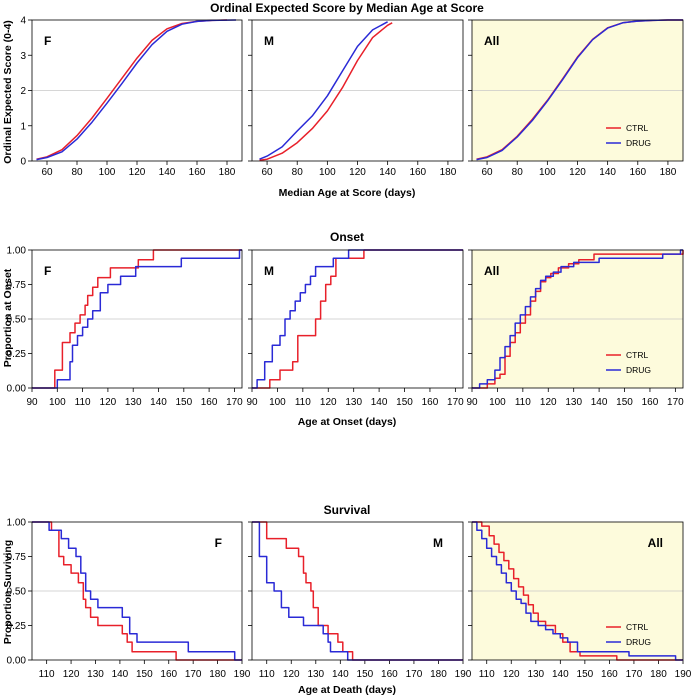 This screenshot has height=698, width=695. Describe the element at coordinates (23, 162) in the screenshot. I see `y-tick-label: 0` at that location.